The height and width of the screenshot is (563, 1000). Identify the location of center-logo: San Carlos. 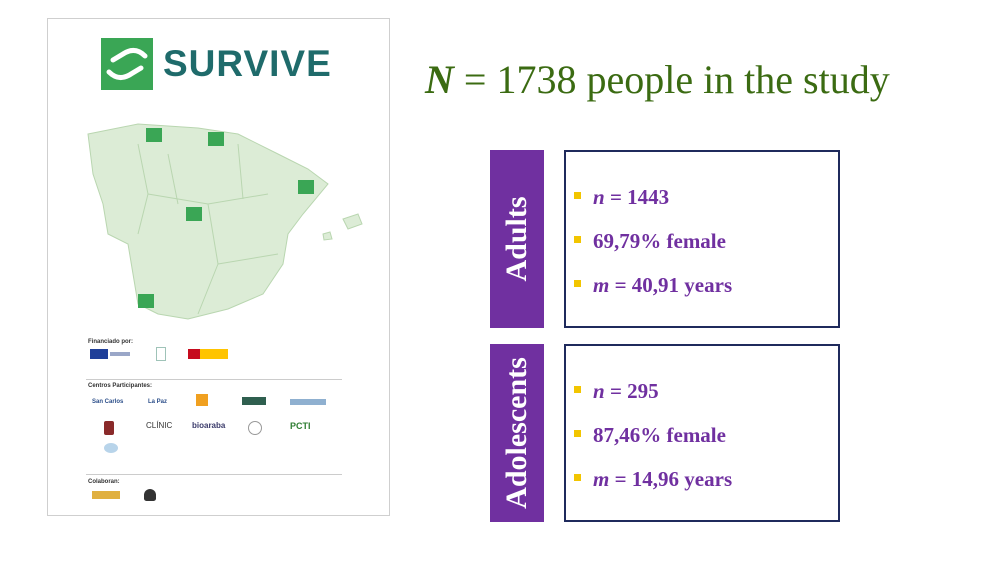
(108, 402).